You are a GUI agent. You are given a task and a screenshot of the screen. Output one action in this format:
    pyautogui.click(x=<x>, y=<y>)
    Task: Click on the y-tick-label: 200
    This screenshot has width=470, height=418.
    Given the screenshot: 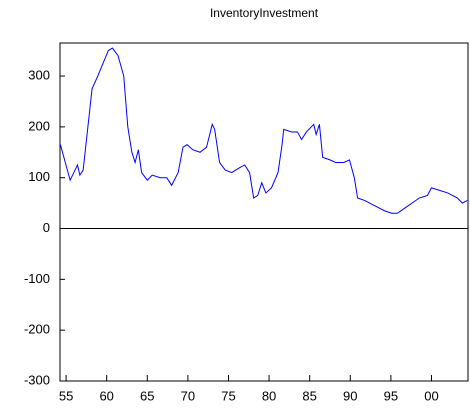 What is the action you would take?
    pyautogui.click(x=39, y=125)
    